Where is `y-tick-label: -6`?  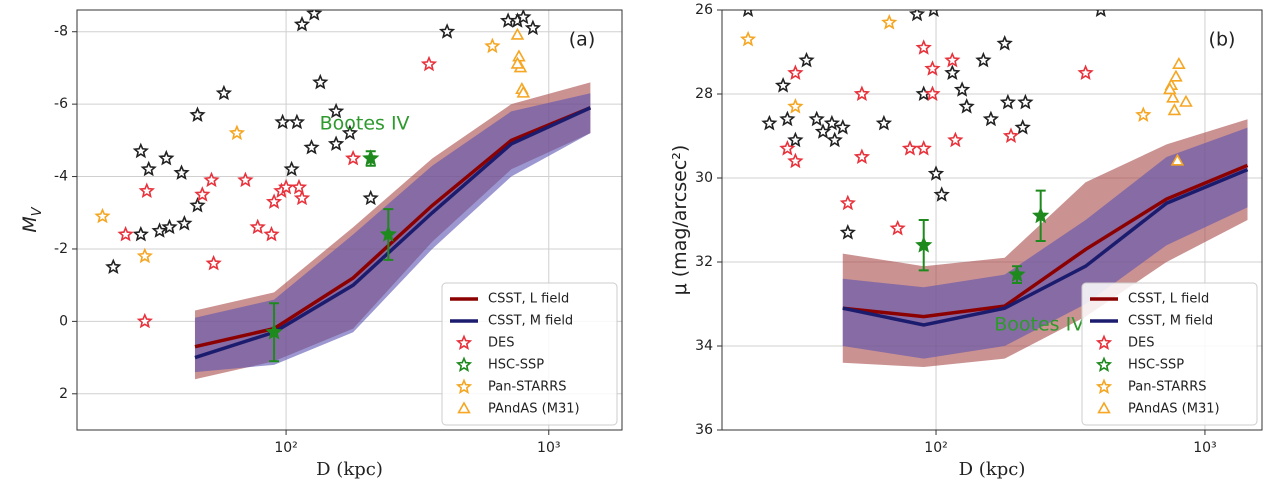
y-tick-label: -6 is located at coordinates (61, 104).